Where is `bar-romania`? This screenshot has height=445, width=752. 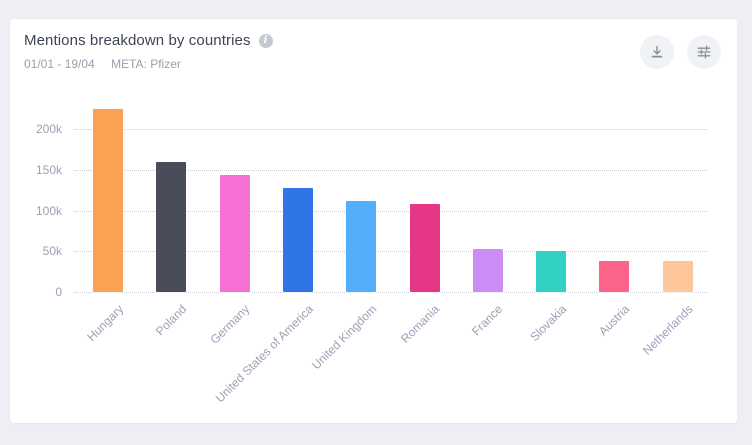
bar-romania is located at coordinates (424, 248).